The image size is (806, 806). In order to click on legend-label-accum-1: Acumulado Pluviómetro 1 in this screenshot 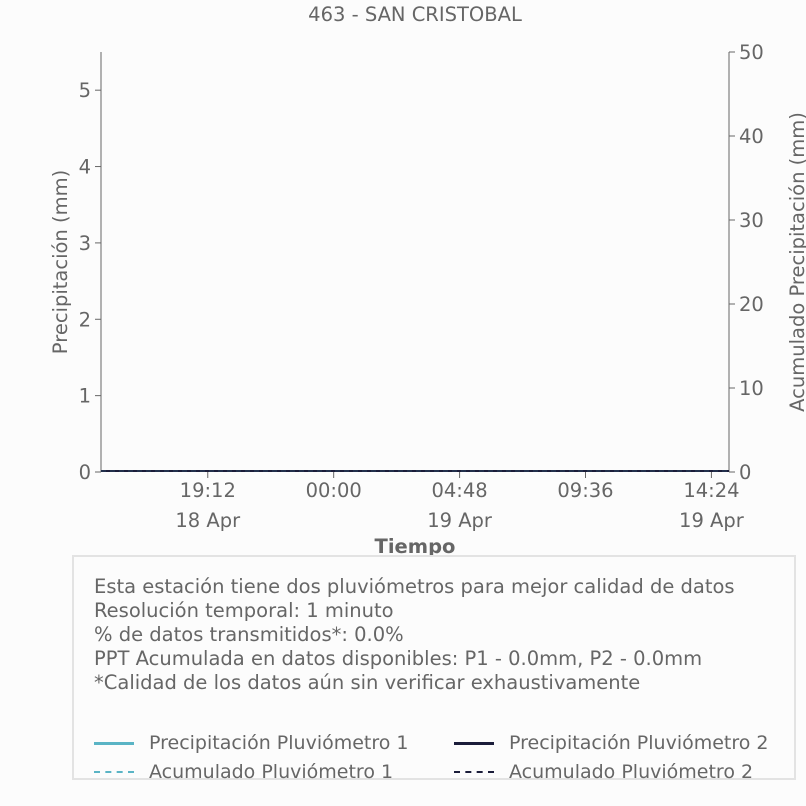, I will do `click(271, 772)`.